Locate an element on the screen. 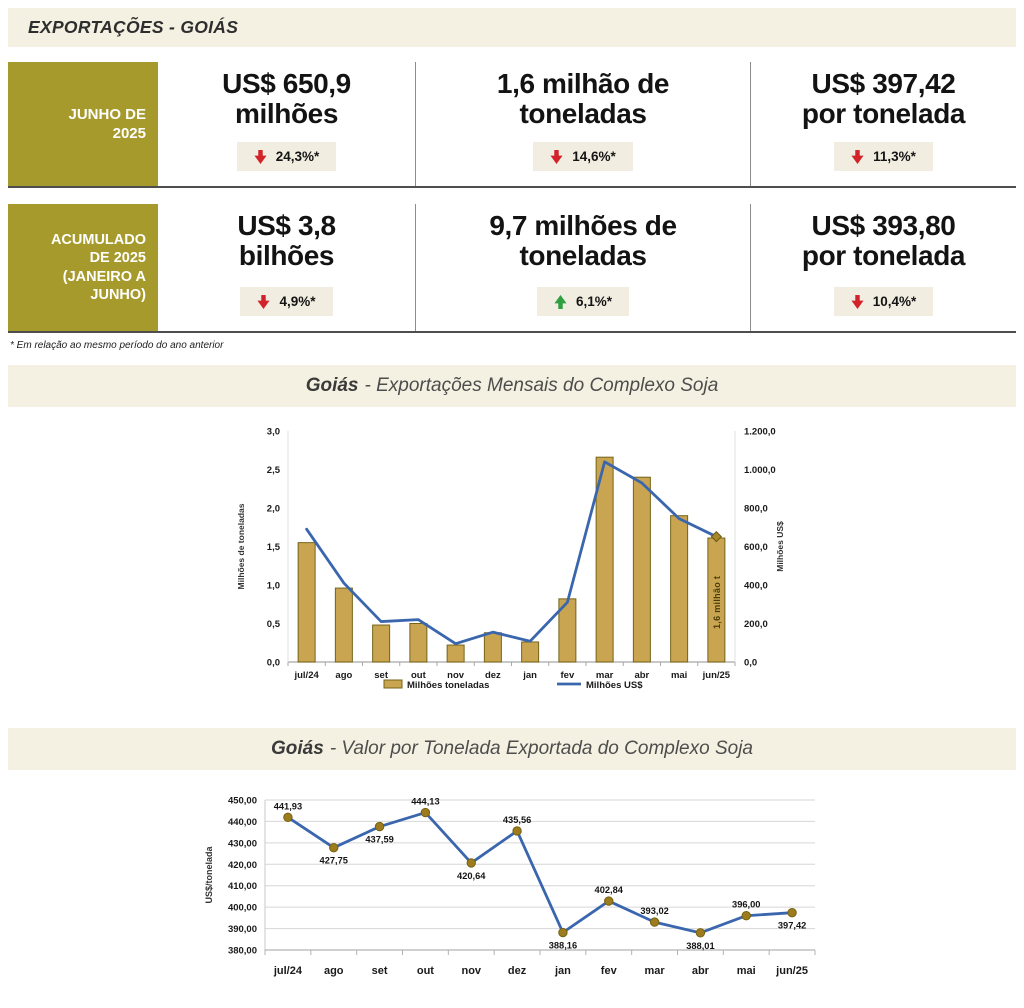  left-axis-tick: 3,0 is located at coordinates (273, 432).